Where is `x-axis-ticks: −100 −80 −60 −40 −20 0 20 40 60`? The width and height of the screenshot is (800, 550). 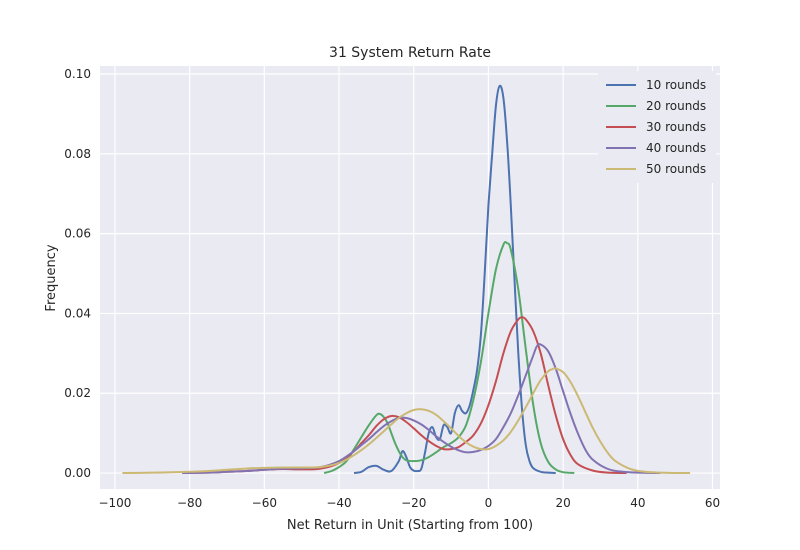
x-axis-ticks: −100 −80 −60 −40 −20 0 20 40 60 is located at coordinates (409, 503).